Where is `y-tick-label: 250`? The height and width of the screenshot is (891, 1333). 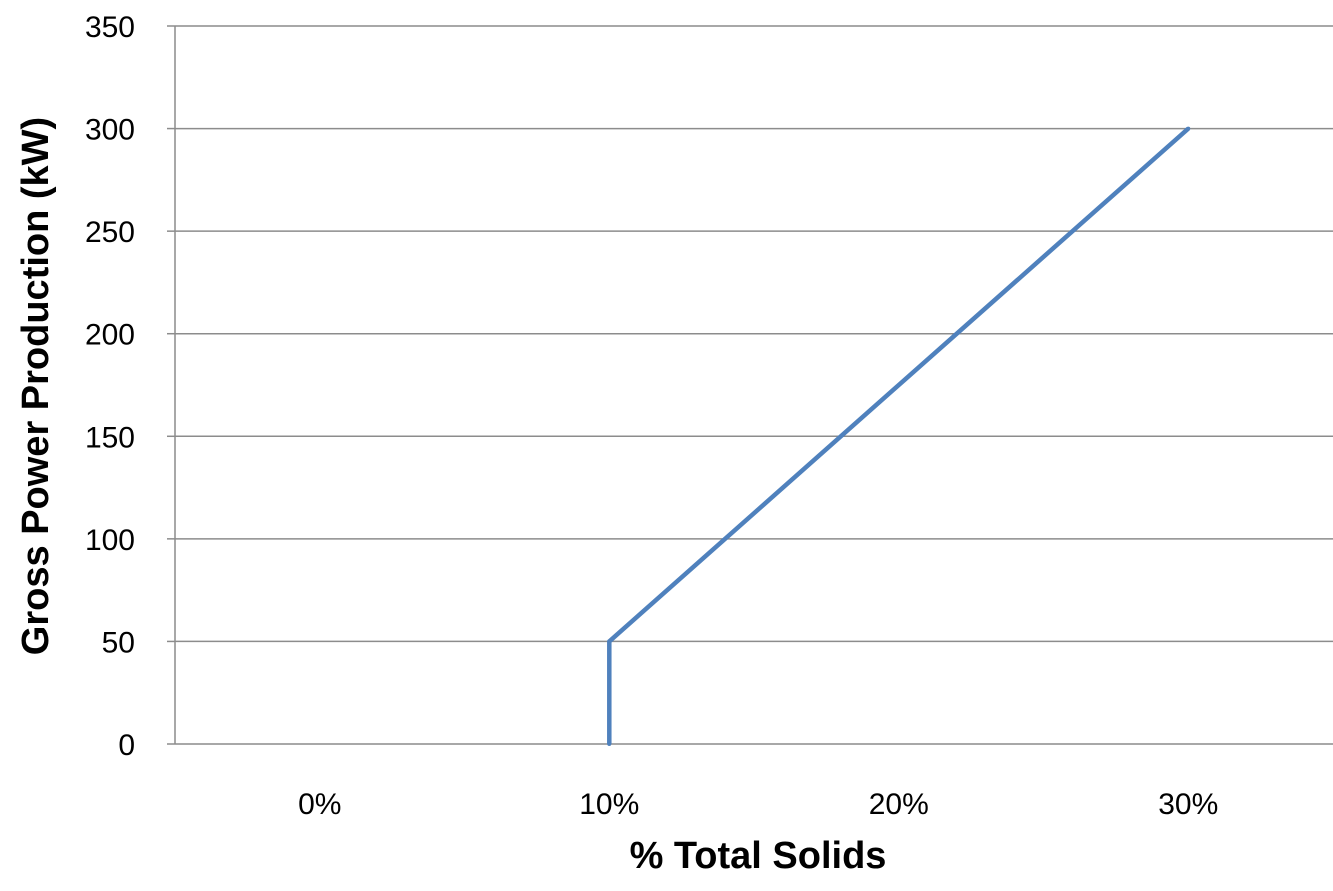
y-tick-label: 250 is located at coordinates (110, 232).